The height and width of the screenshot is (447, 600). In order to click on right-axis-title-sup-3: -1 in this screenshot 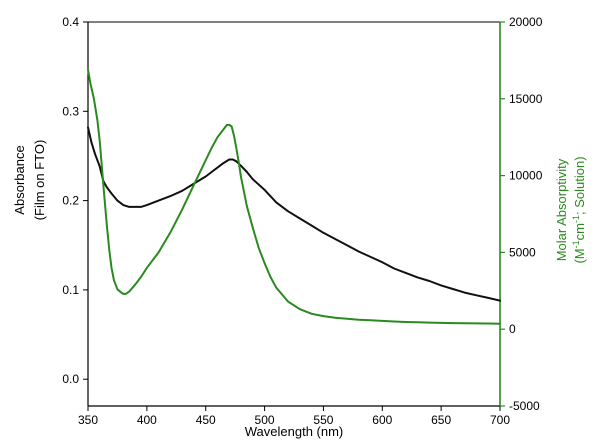, I will do `click(576, 219)`.